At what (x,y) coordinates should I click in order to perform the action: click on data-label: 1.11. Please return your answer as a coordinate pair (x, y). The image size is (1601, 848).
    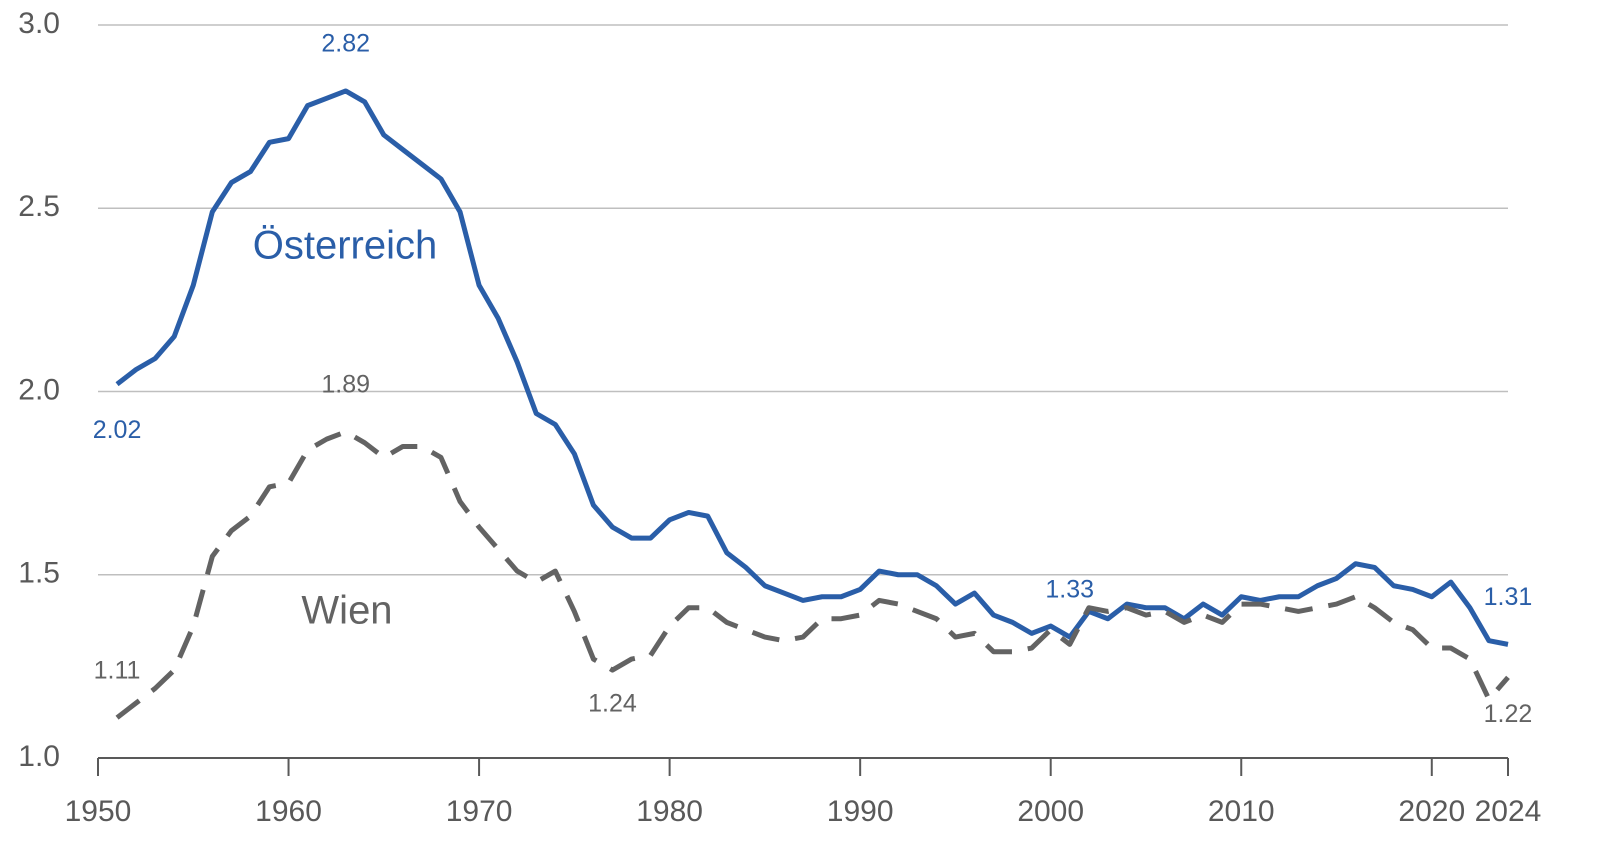
    Looking at the image, I should click on (117, 670).